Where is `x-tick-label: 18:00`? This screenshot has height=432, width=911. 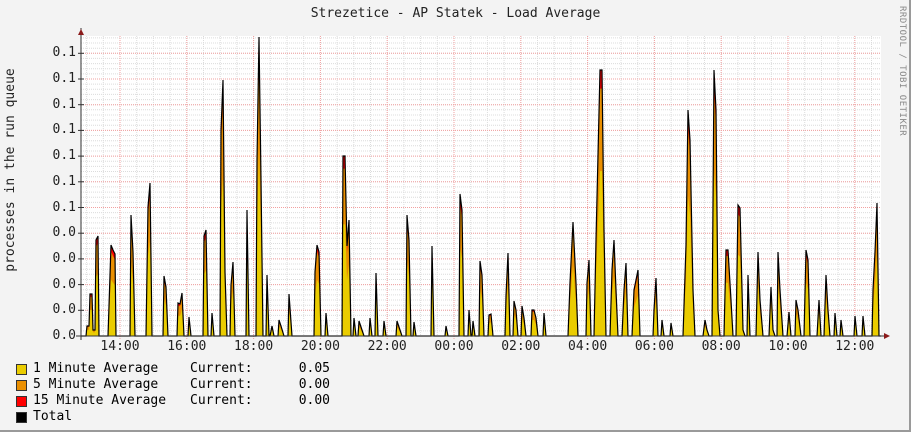
x-tick-label: 18:00 is located at coordinates (254, 346).